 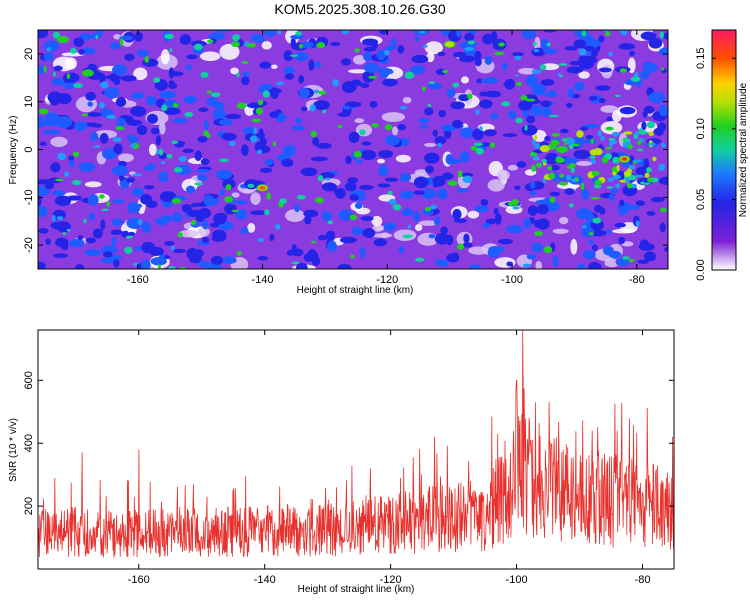 What do you see at coordinates (391, 580) in the screenshot?
I see `snr-x-tick-label: -120` at bounding box center [391, 580].